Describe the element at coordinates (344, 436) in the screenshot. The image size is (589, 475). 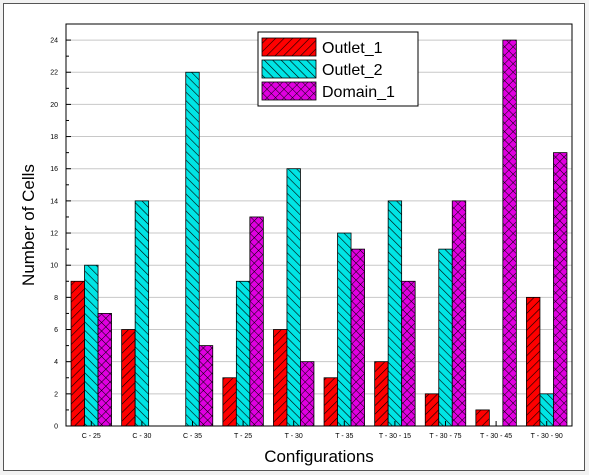
I see `x-tick-label: T - 35` at that location.